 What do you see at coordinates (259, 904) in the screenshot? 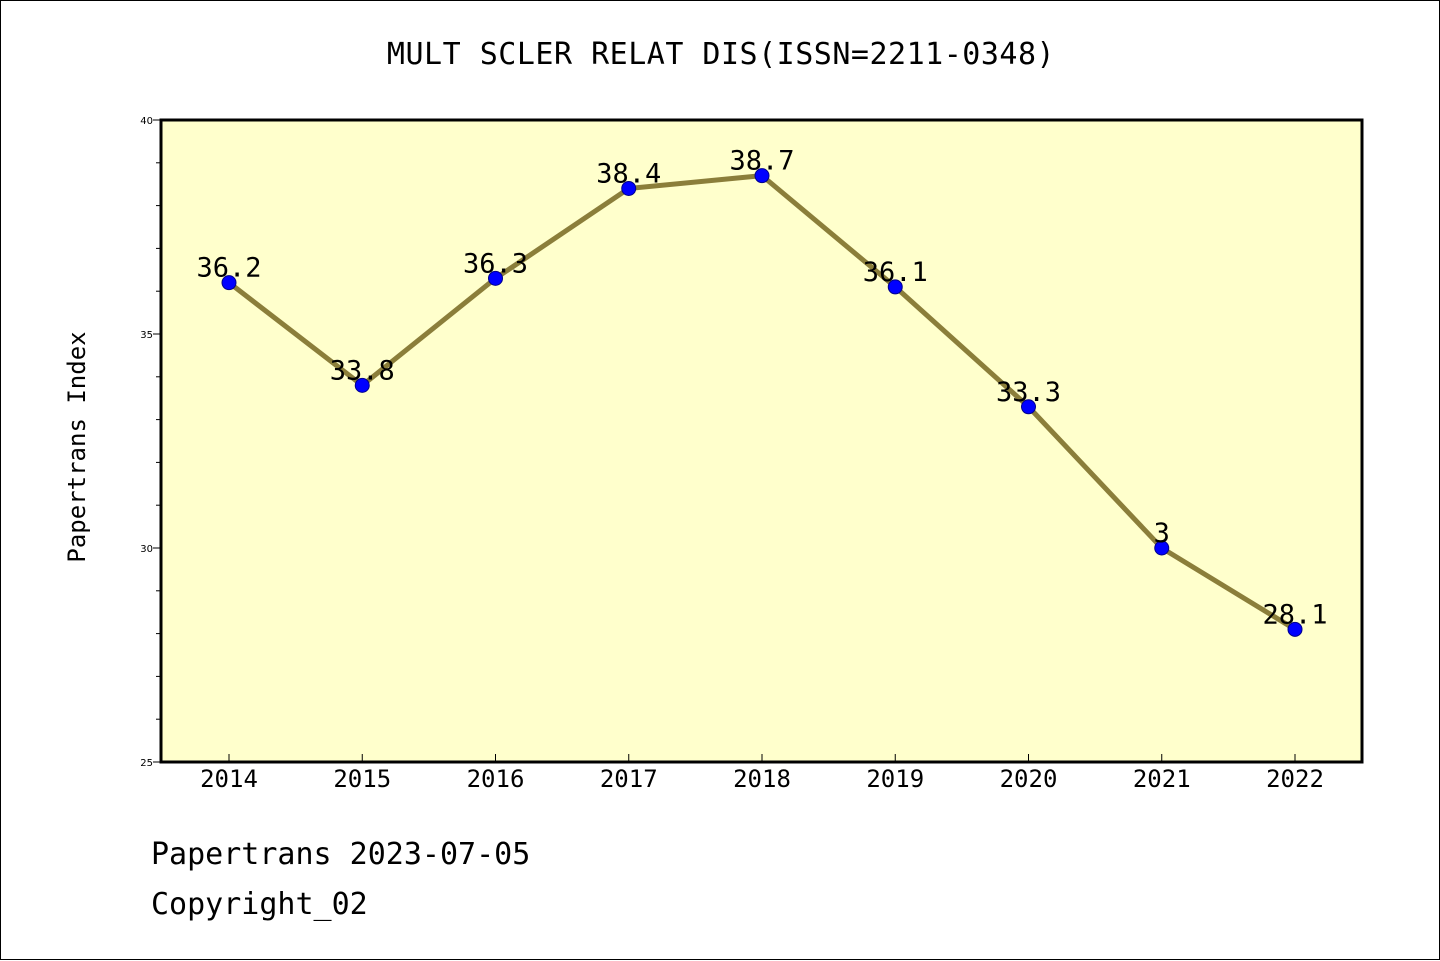
I see `footer-copyright: Copyright_02` at bounding box center [259, 904].